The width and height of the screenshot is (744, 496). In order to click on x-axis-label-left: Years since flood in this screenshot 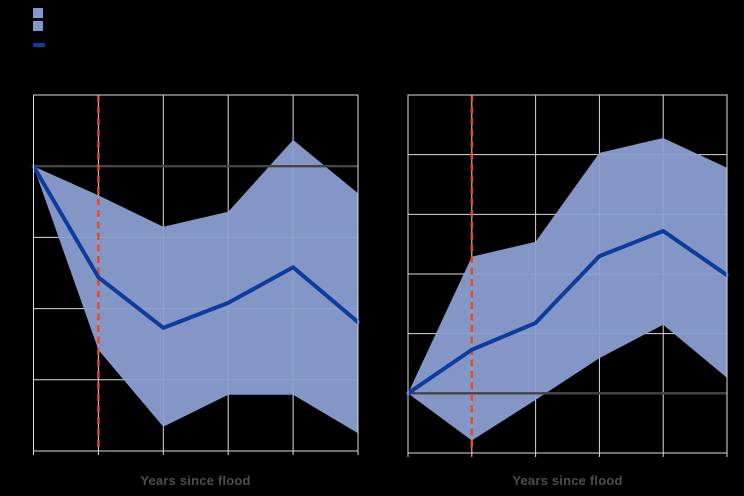, I will do `click(195, 480)`.